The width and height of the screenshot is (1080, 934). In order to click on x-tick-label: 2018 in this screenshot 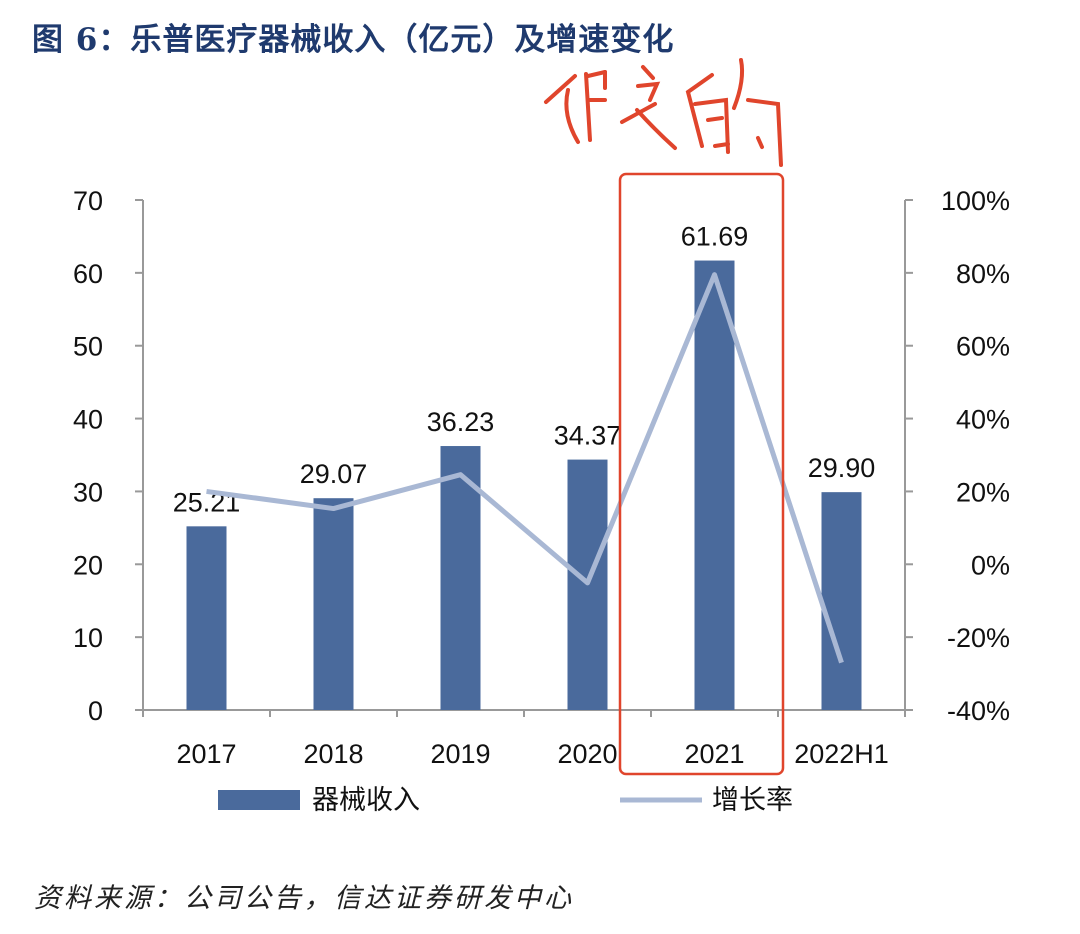, I will do `click(333, 754)`.